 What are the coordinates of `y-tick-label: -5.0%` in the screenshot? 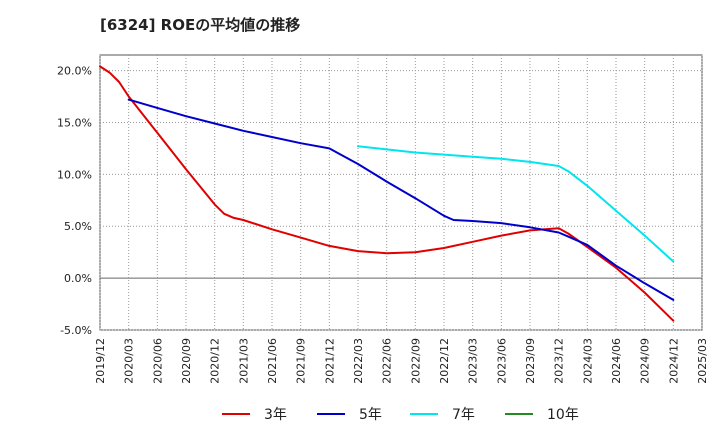 It's located at (76, 330).